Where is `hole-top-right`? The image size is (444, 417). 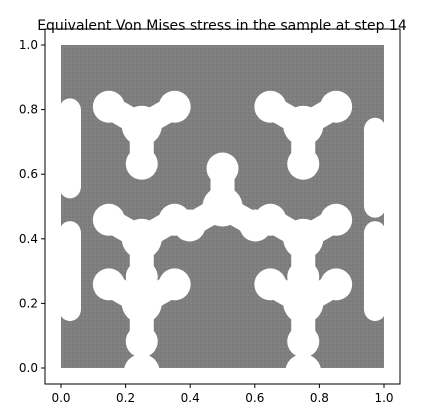 hole-top-right is located at coordinates (303, 135).